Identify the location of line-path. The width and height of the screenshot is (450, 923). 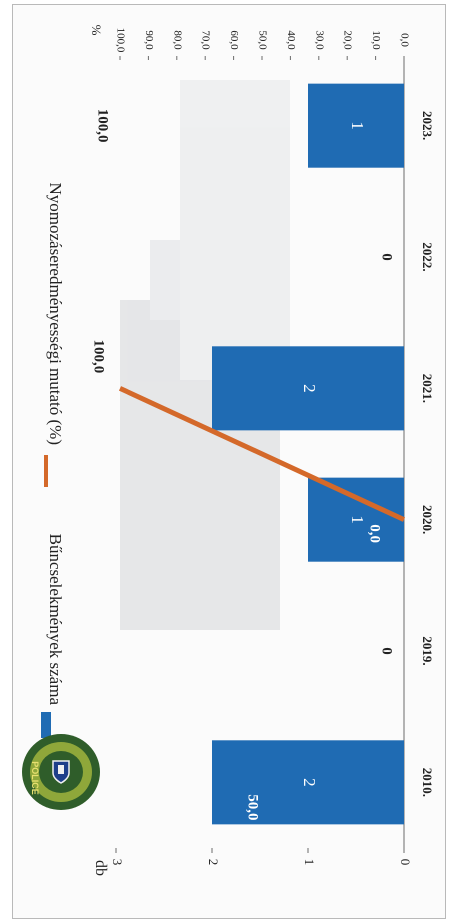
(262, 454).